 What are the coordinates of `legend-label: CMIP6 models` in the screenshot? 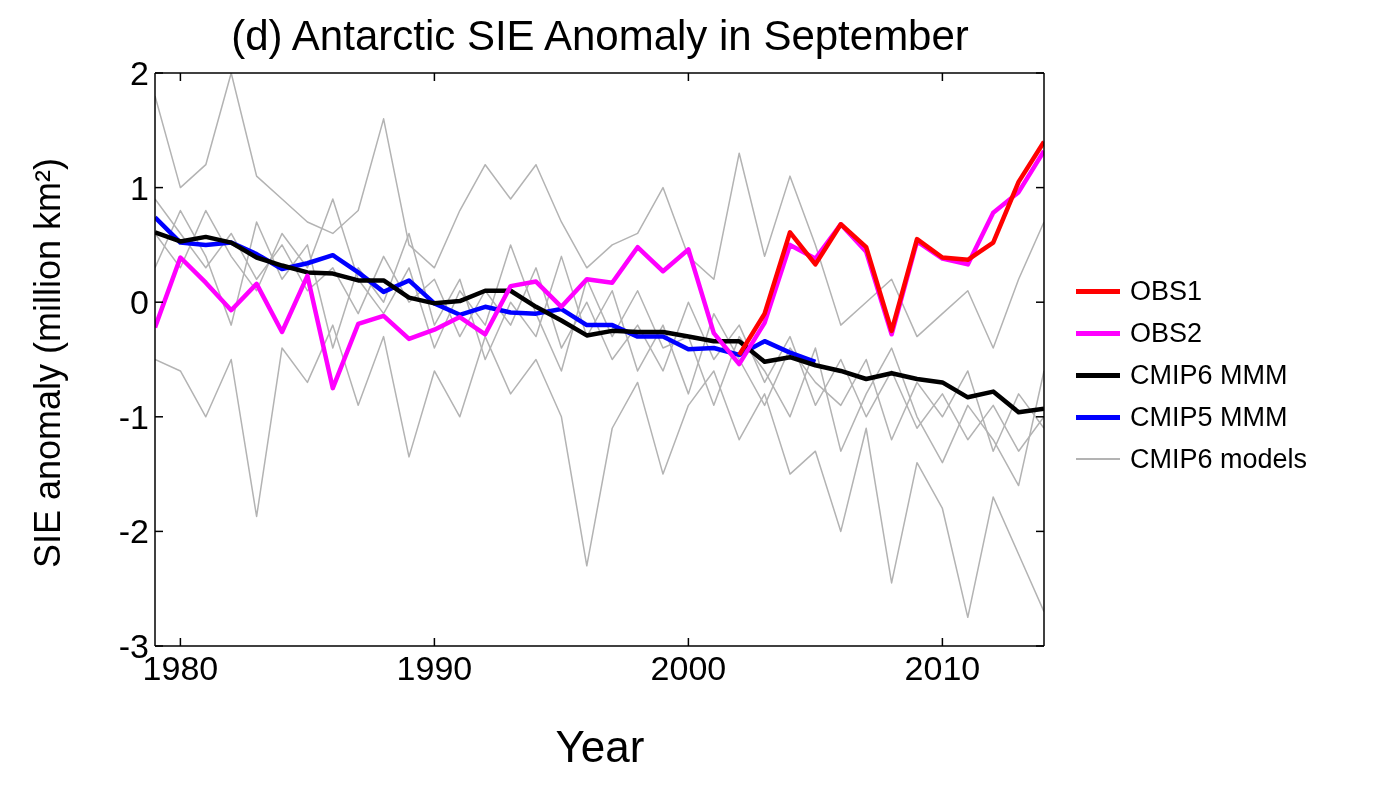 It's located at (1219, 459).